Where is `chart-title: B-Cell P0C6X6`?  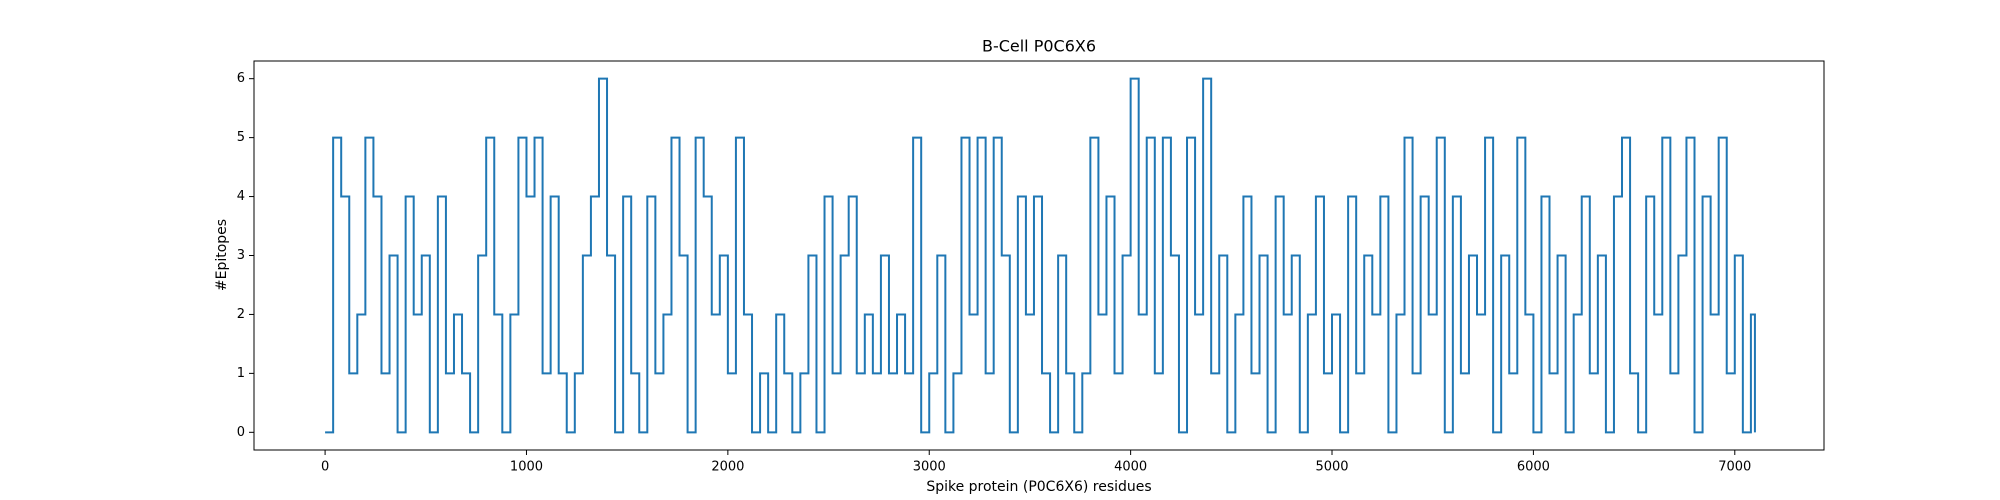 chart-title: B-Cell P0C6X6 is located at coordinates (1039, 46).